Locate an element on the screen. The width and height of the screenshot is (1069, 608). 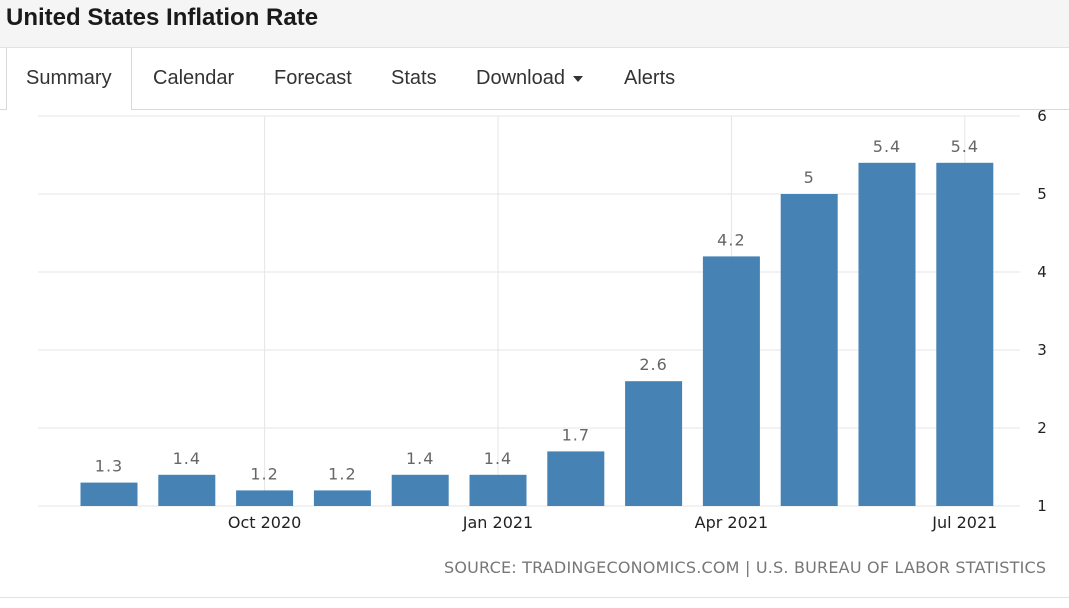
bar-oct-2020 is located at coordinates (265, 498).